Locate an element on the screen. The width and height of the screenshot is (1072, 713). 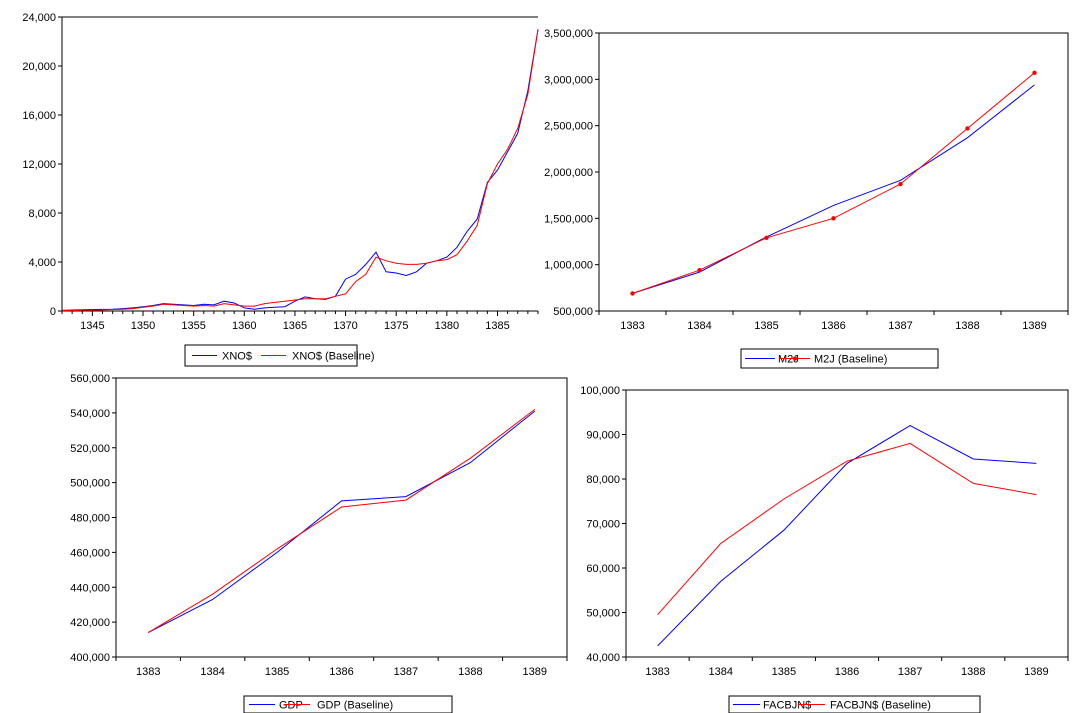
y-tick-label: 0 is located at coordinates (53, 312).